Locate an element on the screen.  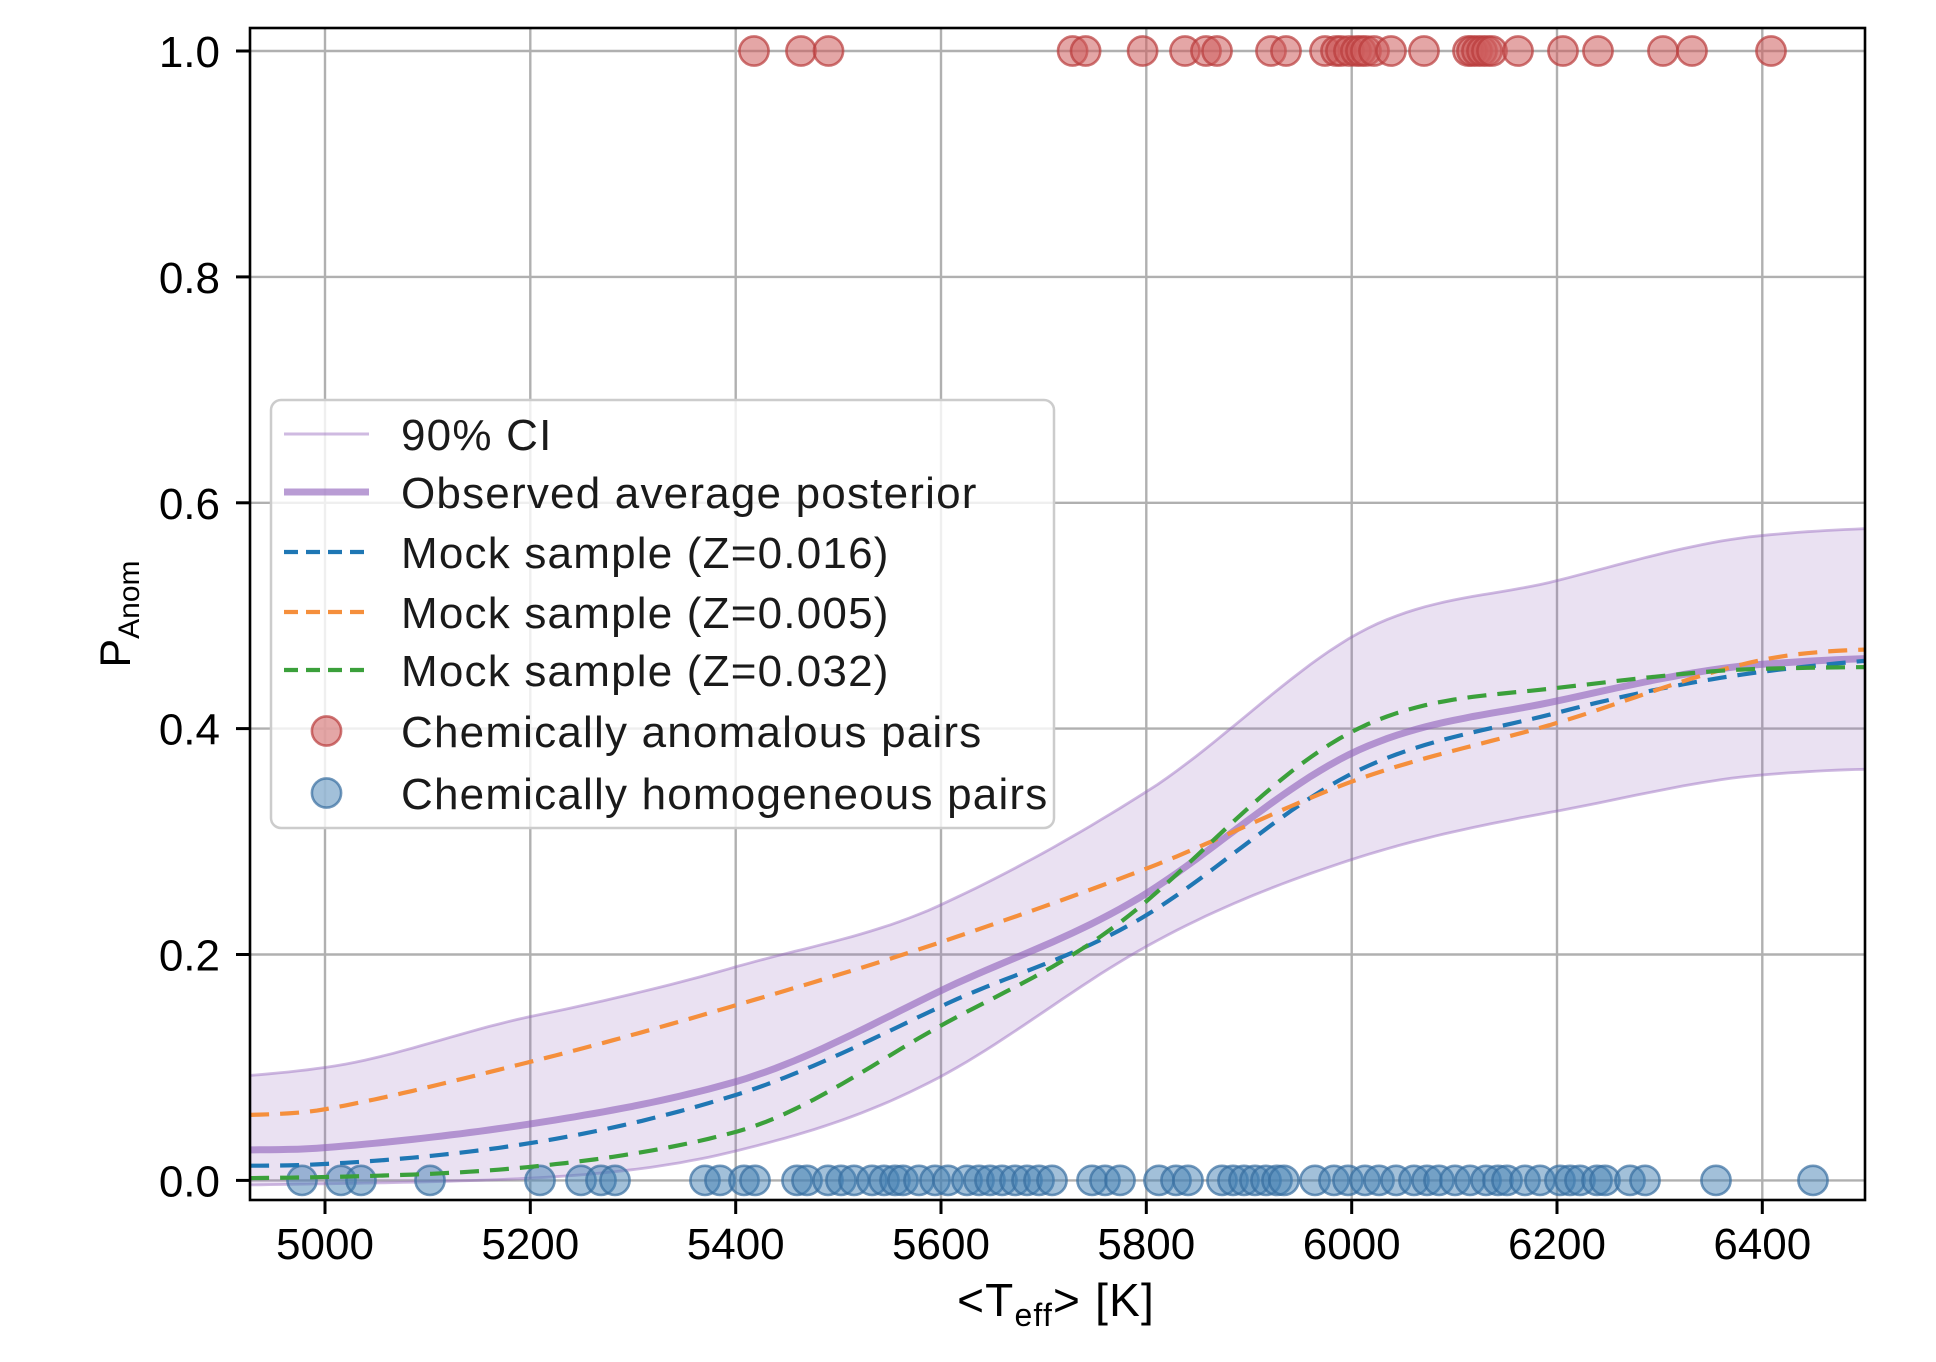
svg-text: 0.2 is located at coordinates (189, 956).